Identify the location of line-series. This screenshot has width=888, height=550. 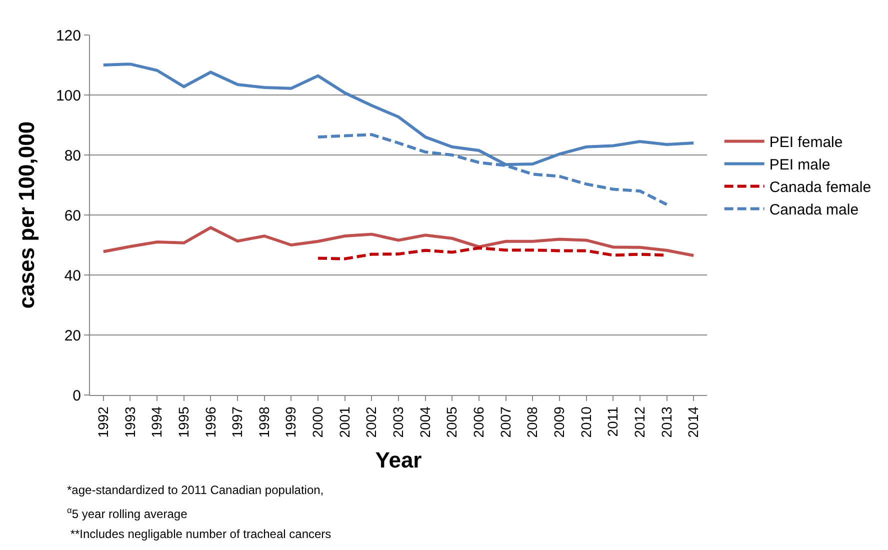
(399, 241).